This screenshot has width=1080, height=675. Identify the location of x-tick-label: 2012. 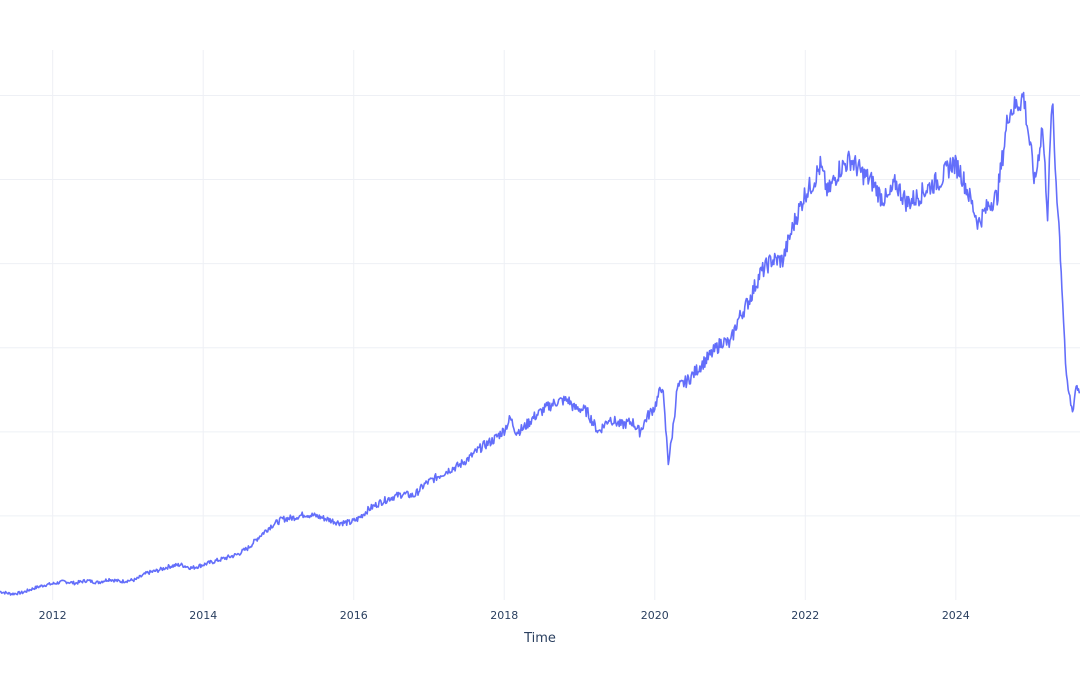
(53, 615).